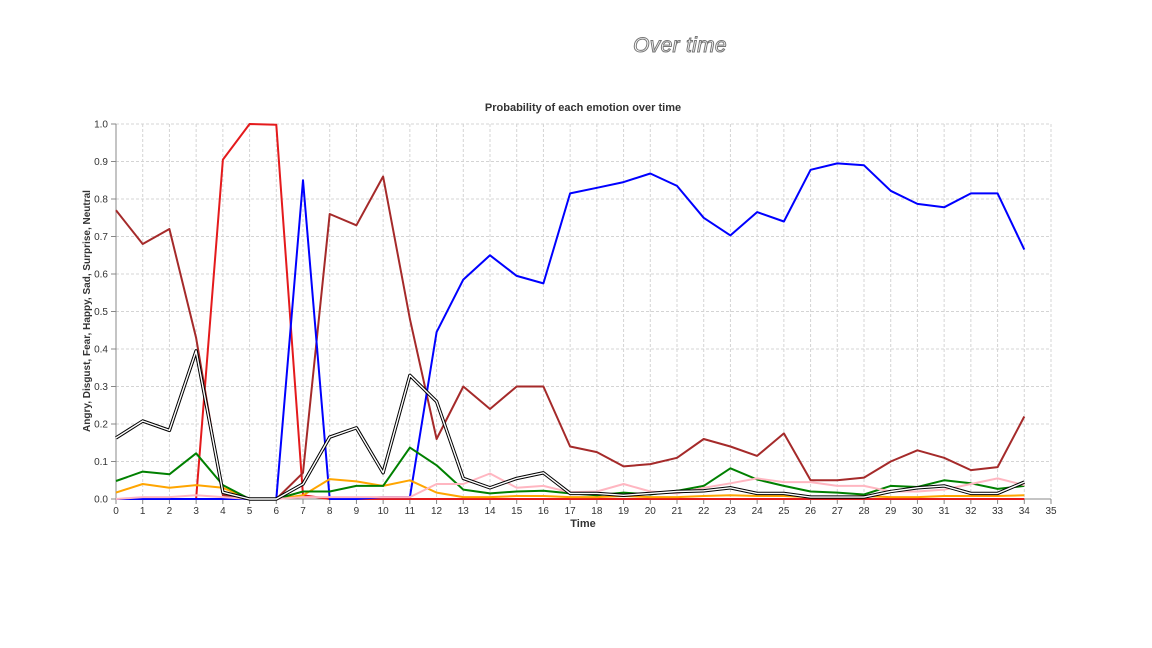  What do you see at coordinates (811, 511) in the screenshot?
I see `x-tick-label: 26` at bounding box center [811, 511].